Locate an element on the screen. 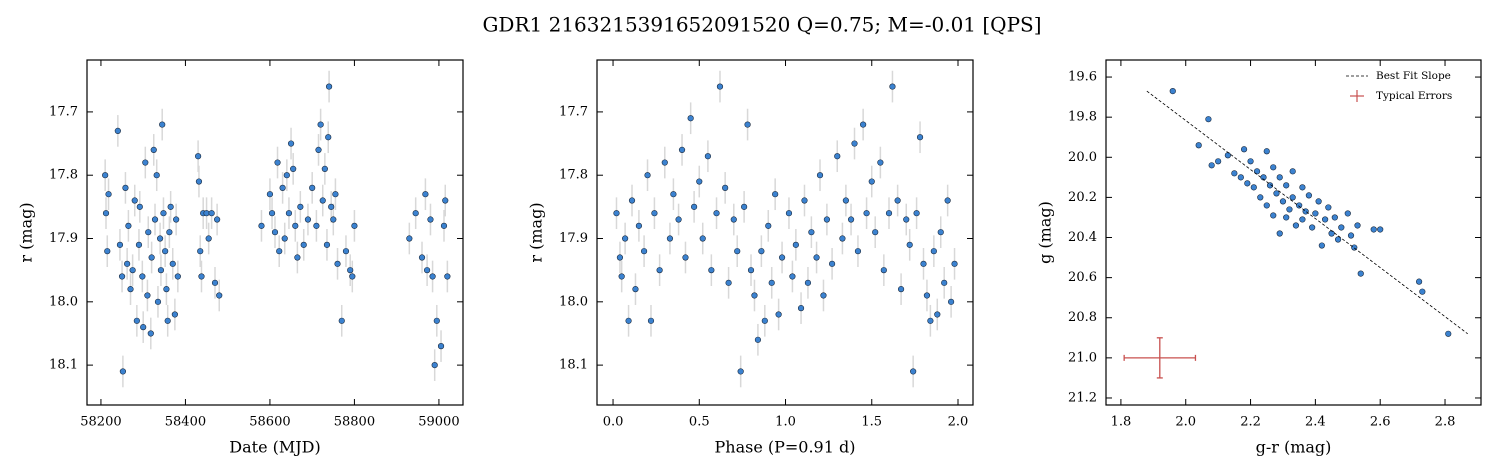 This screenshot has height=473, width=1497. y-tick-label: 17.9 is located at coordinates (63, 238).